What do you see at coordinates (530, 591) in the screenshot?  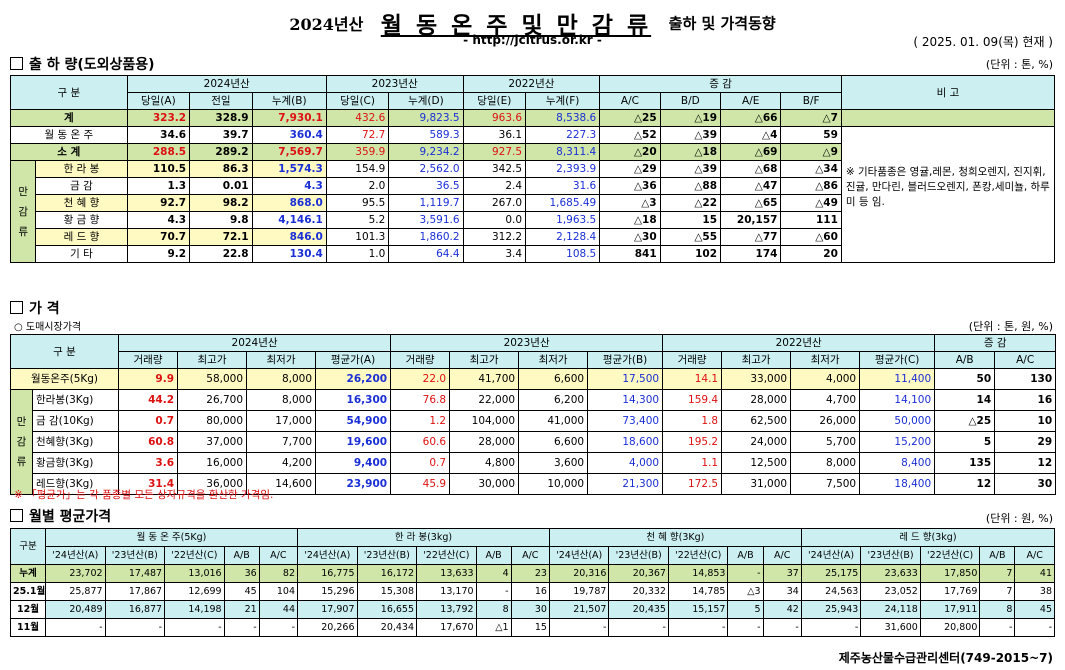 I see `data-cell: 16` at bounding box center [530, 591].